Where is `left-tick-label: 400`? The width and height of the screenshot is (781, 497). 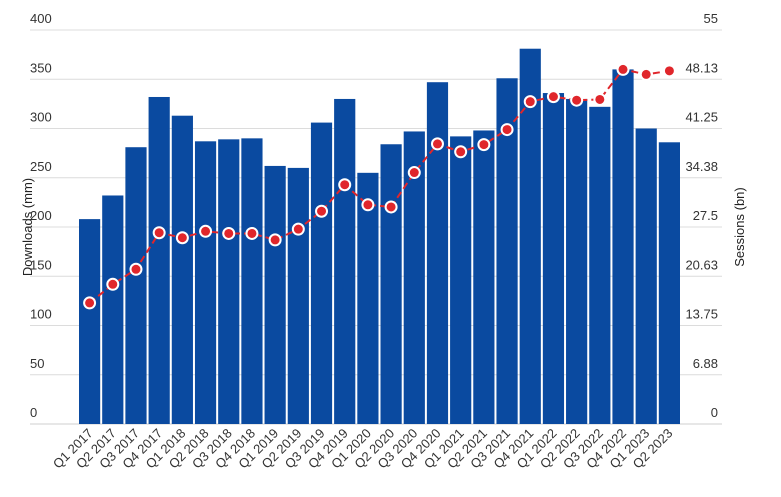 left-tick-label: 400 is located at coordinates (41, 18).